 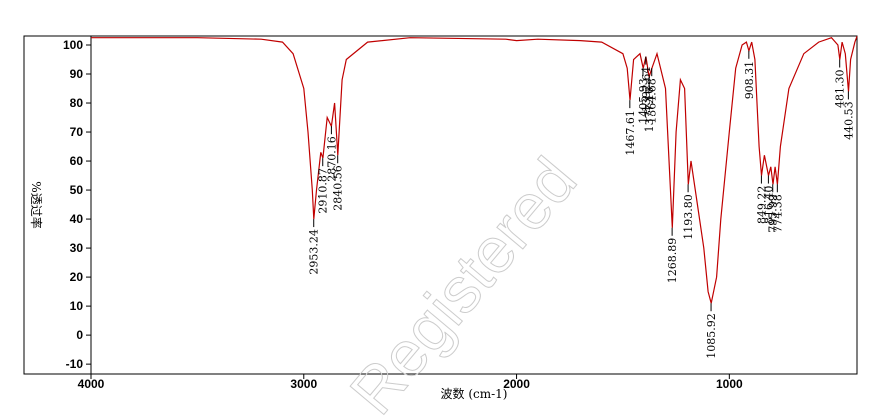 What do you see at coordinates (77, 161) in the screenshot?
I see `y-tick-label: 60` at bounding box center [77, 161].